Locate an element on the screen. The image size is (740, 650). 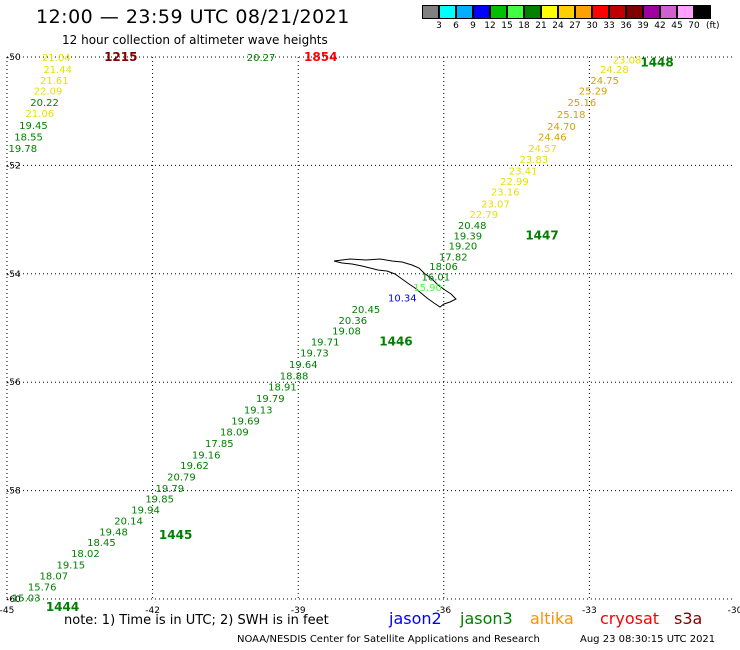
y-tick-label: -52 is located at coordinates (13, 166).